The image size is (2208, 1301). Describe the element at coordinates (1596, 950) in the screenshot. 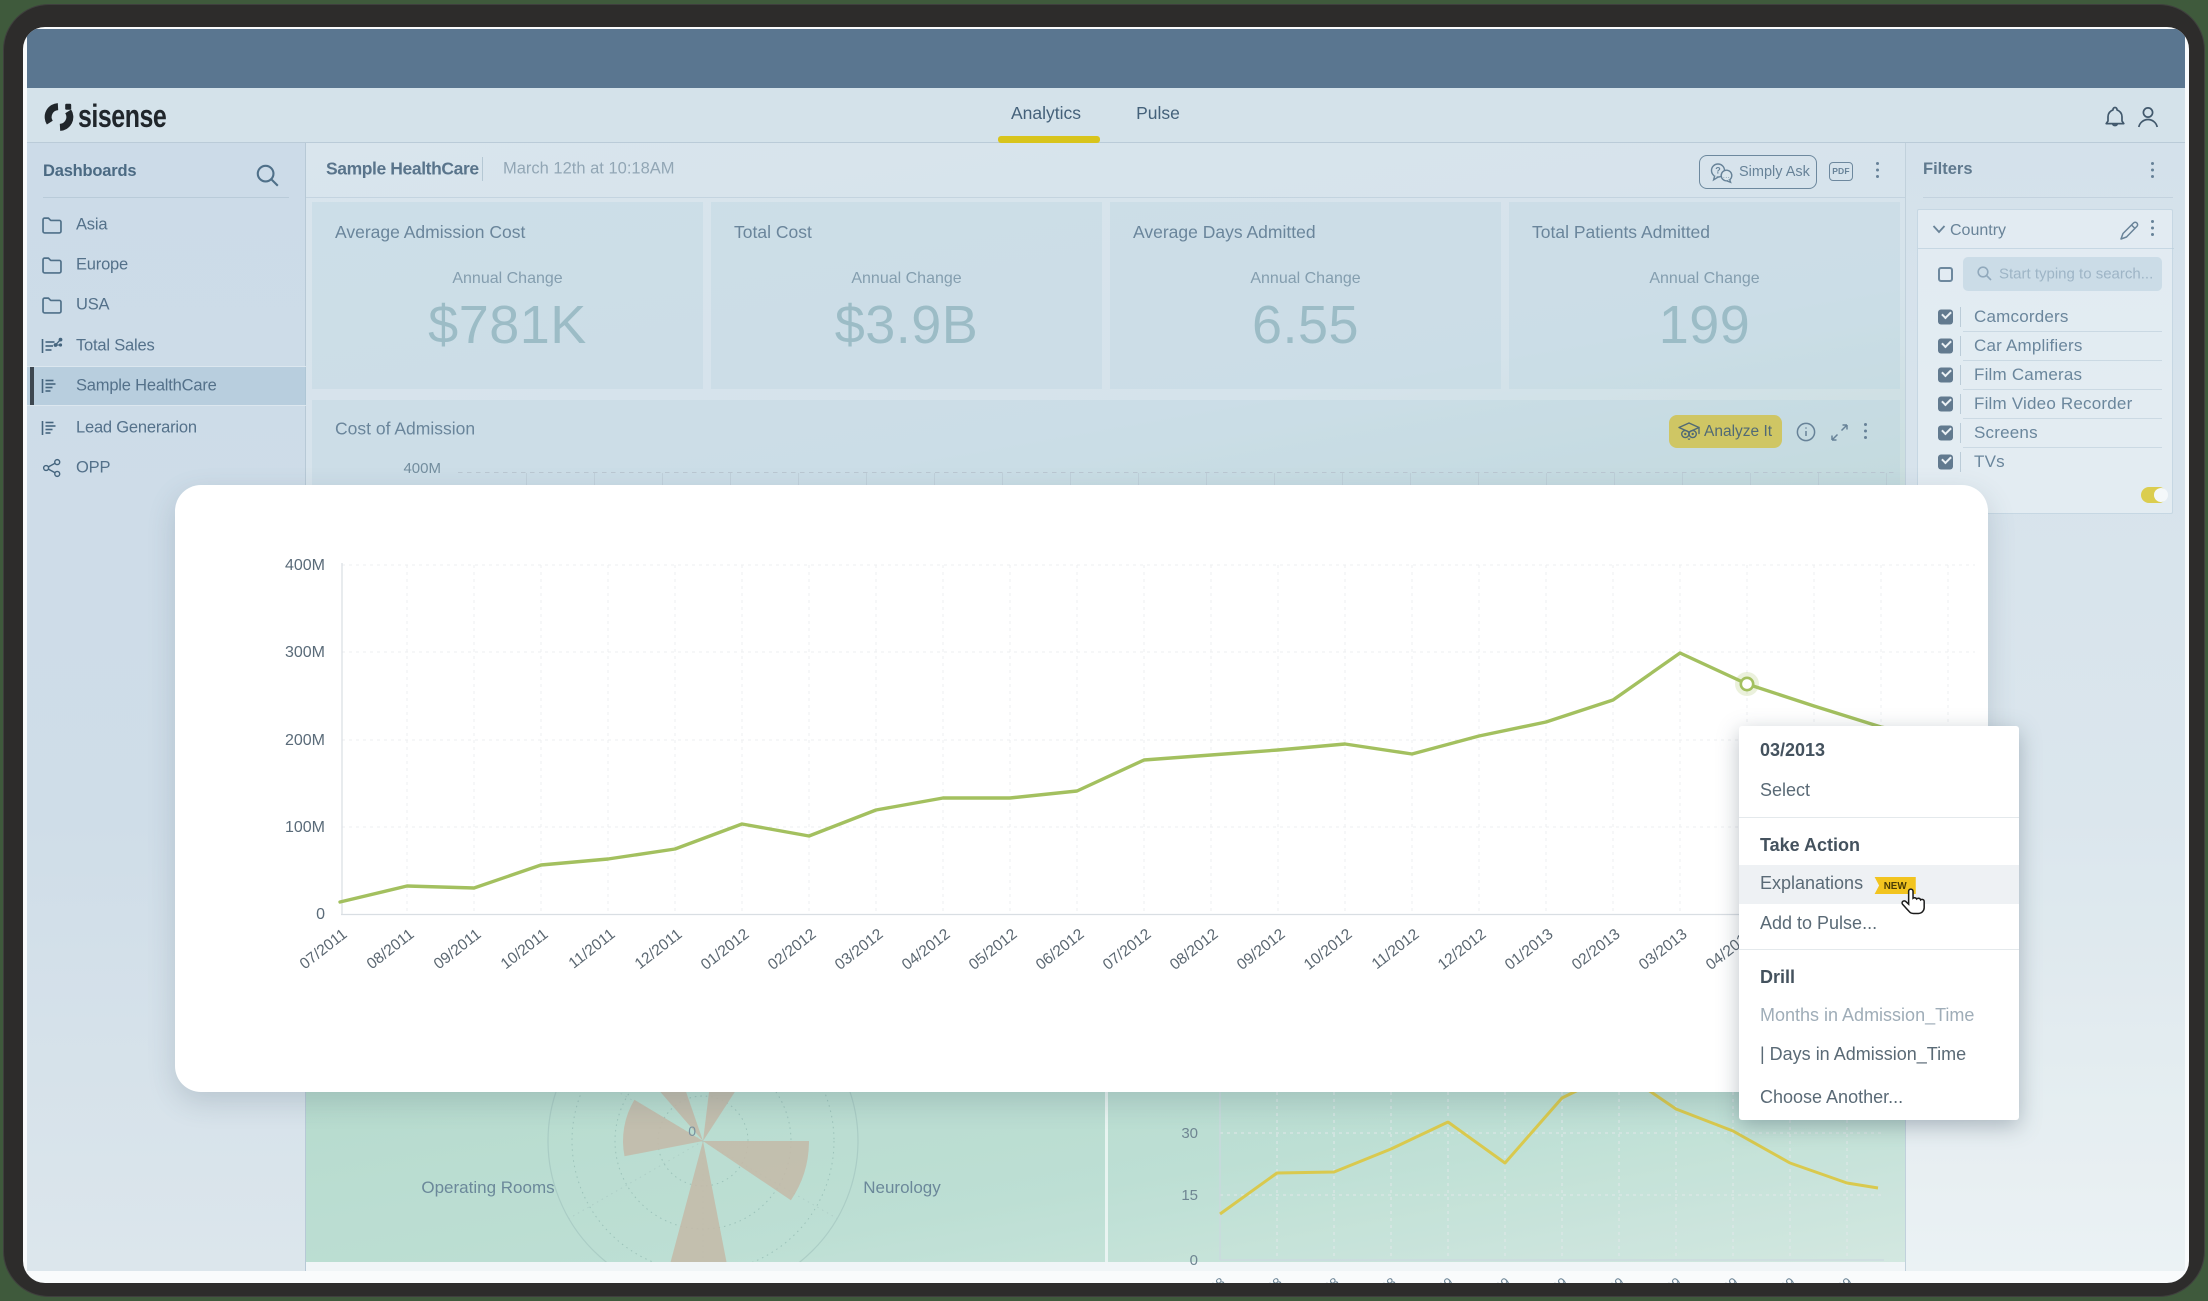

I see `svg-text: 02/2013` at that location.